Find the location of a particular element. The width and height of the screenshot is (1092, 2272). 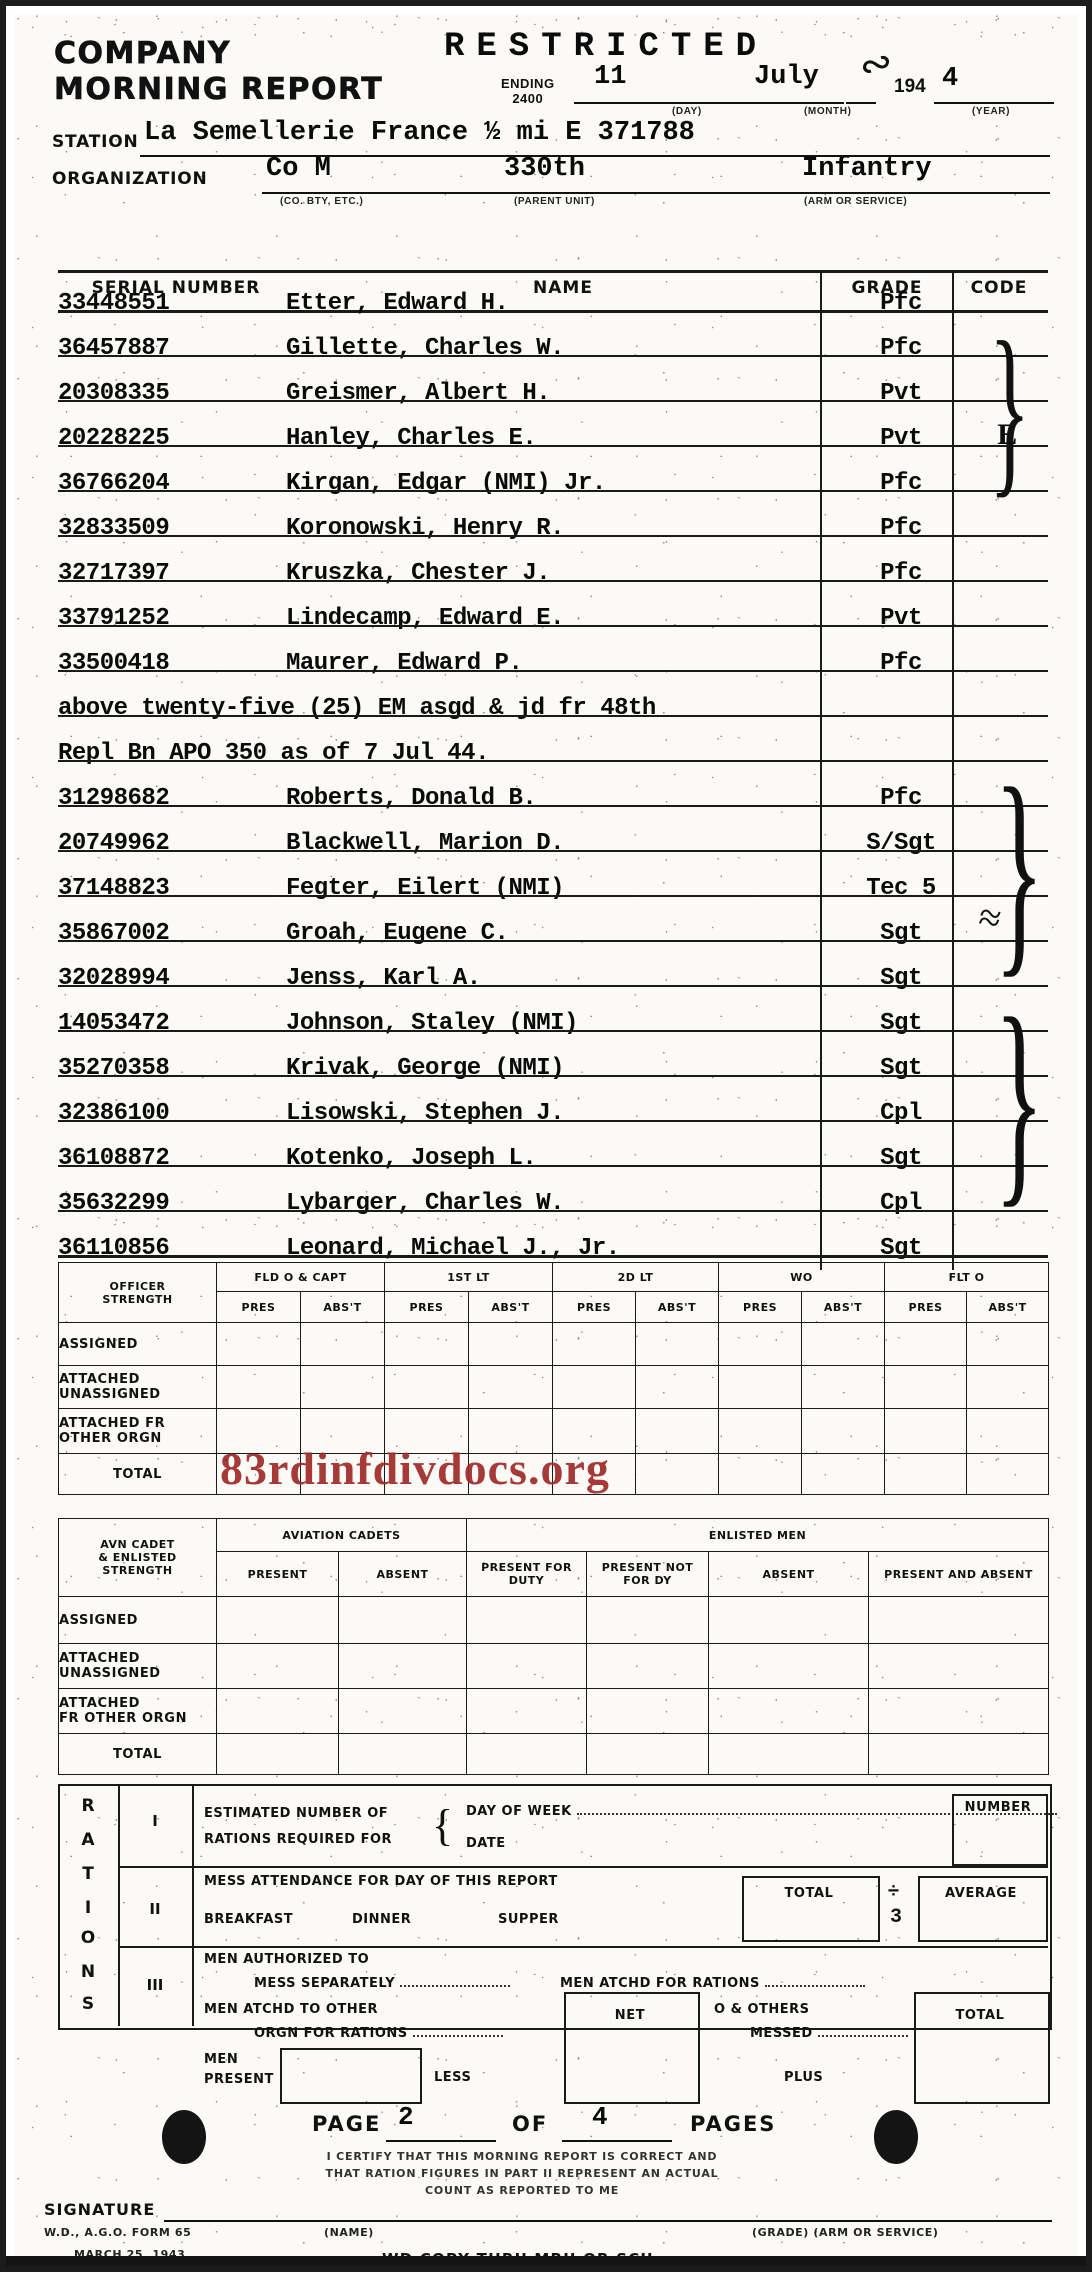

grade-arm-caption: (GRADE) (ARM OR SERVICE) is located at coordinates (845, 2232).